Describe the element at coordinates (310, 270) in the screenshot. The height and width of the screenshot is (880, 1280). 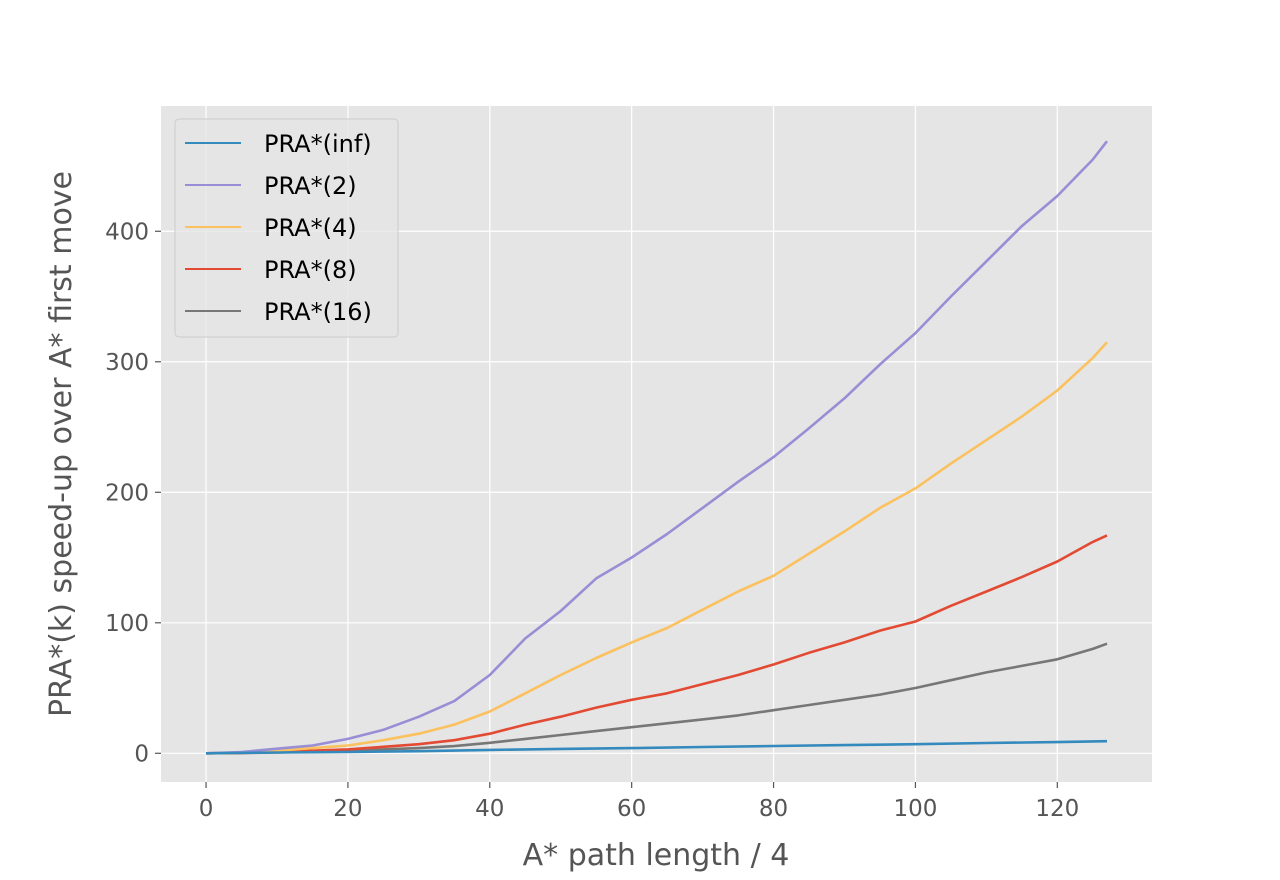
I see `legend-label: PRA*(8)` at that location.